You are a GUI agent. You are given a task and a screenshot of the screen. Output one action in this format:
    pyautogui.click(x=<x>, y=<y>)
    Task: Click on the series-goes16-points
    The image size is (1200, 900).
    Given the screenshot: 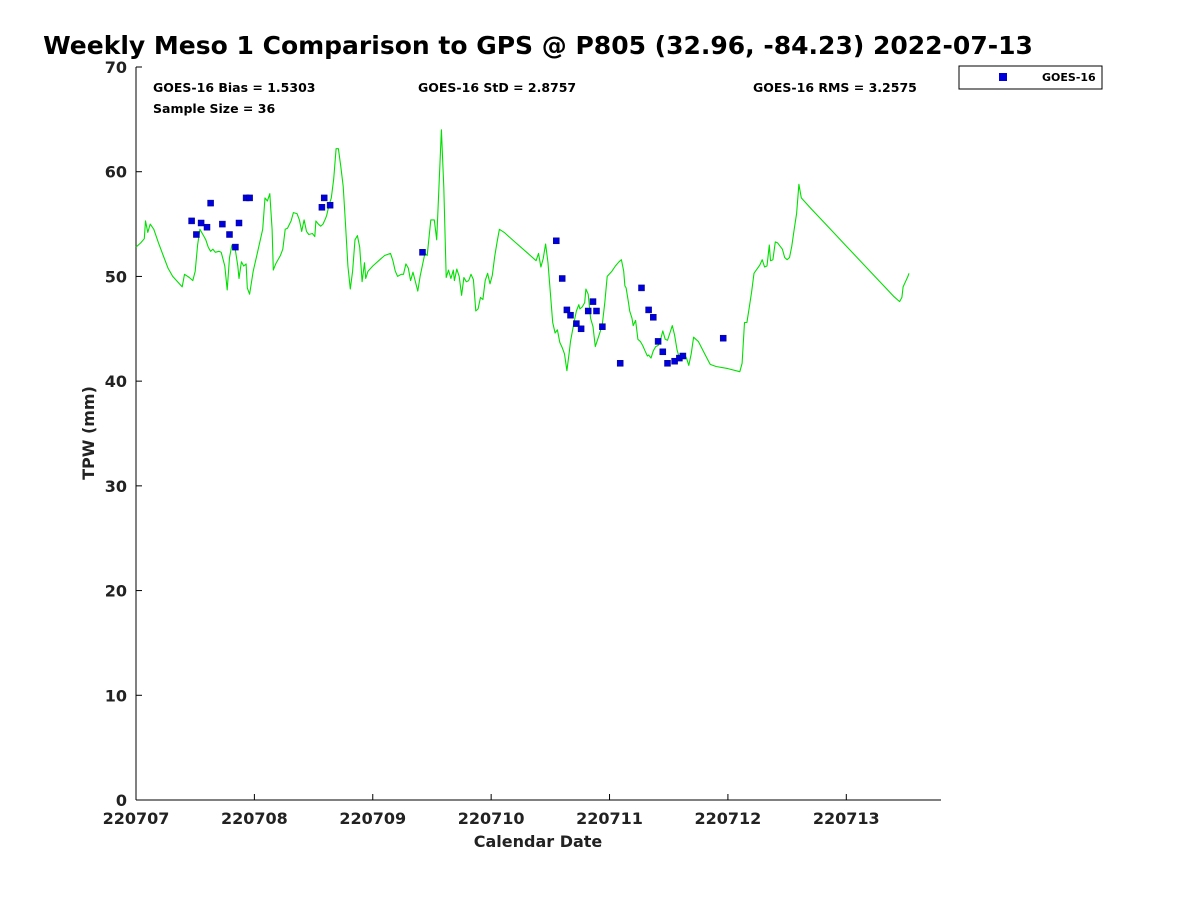 What is the action you would take?
    pyautogui.click(x=457, y=280)
    